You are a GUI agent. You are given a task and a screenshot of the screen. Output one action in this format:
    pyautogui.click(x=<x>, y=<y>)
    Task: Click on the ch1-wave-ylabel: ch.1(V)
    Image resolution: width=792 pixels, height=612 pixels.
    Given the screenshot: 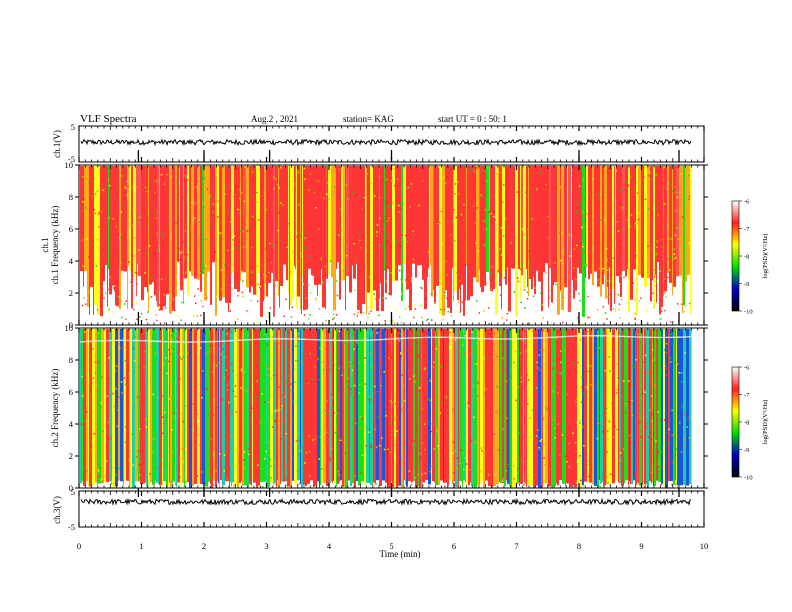 What is the action you would take?
    pyautogui.click(x=57, y=144)
    